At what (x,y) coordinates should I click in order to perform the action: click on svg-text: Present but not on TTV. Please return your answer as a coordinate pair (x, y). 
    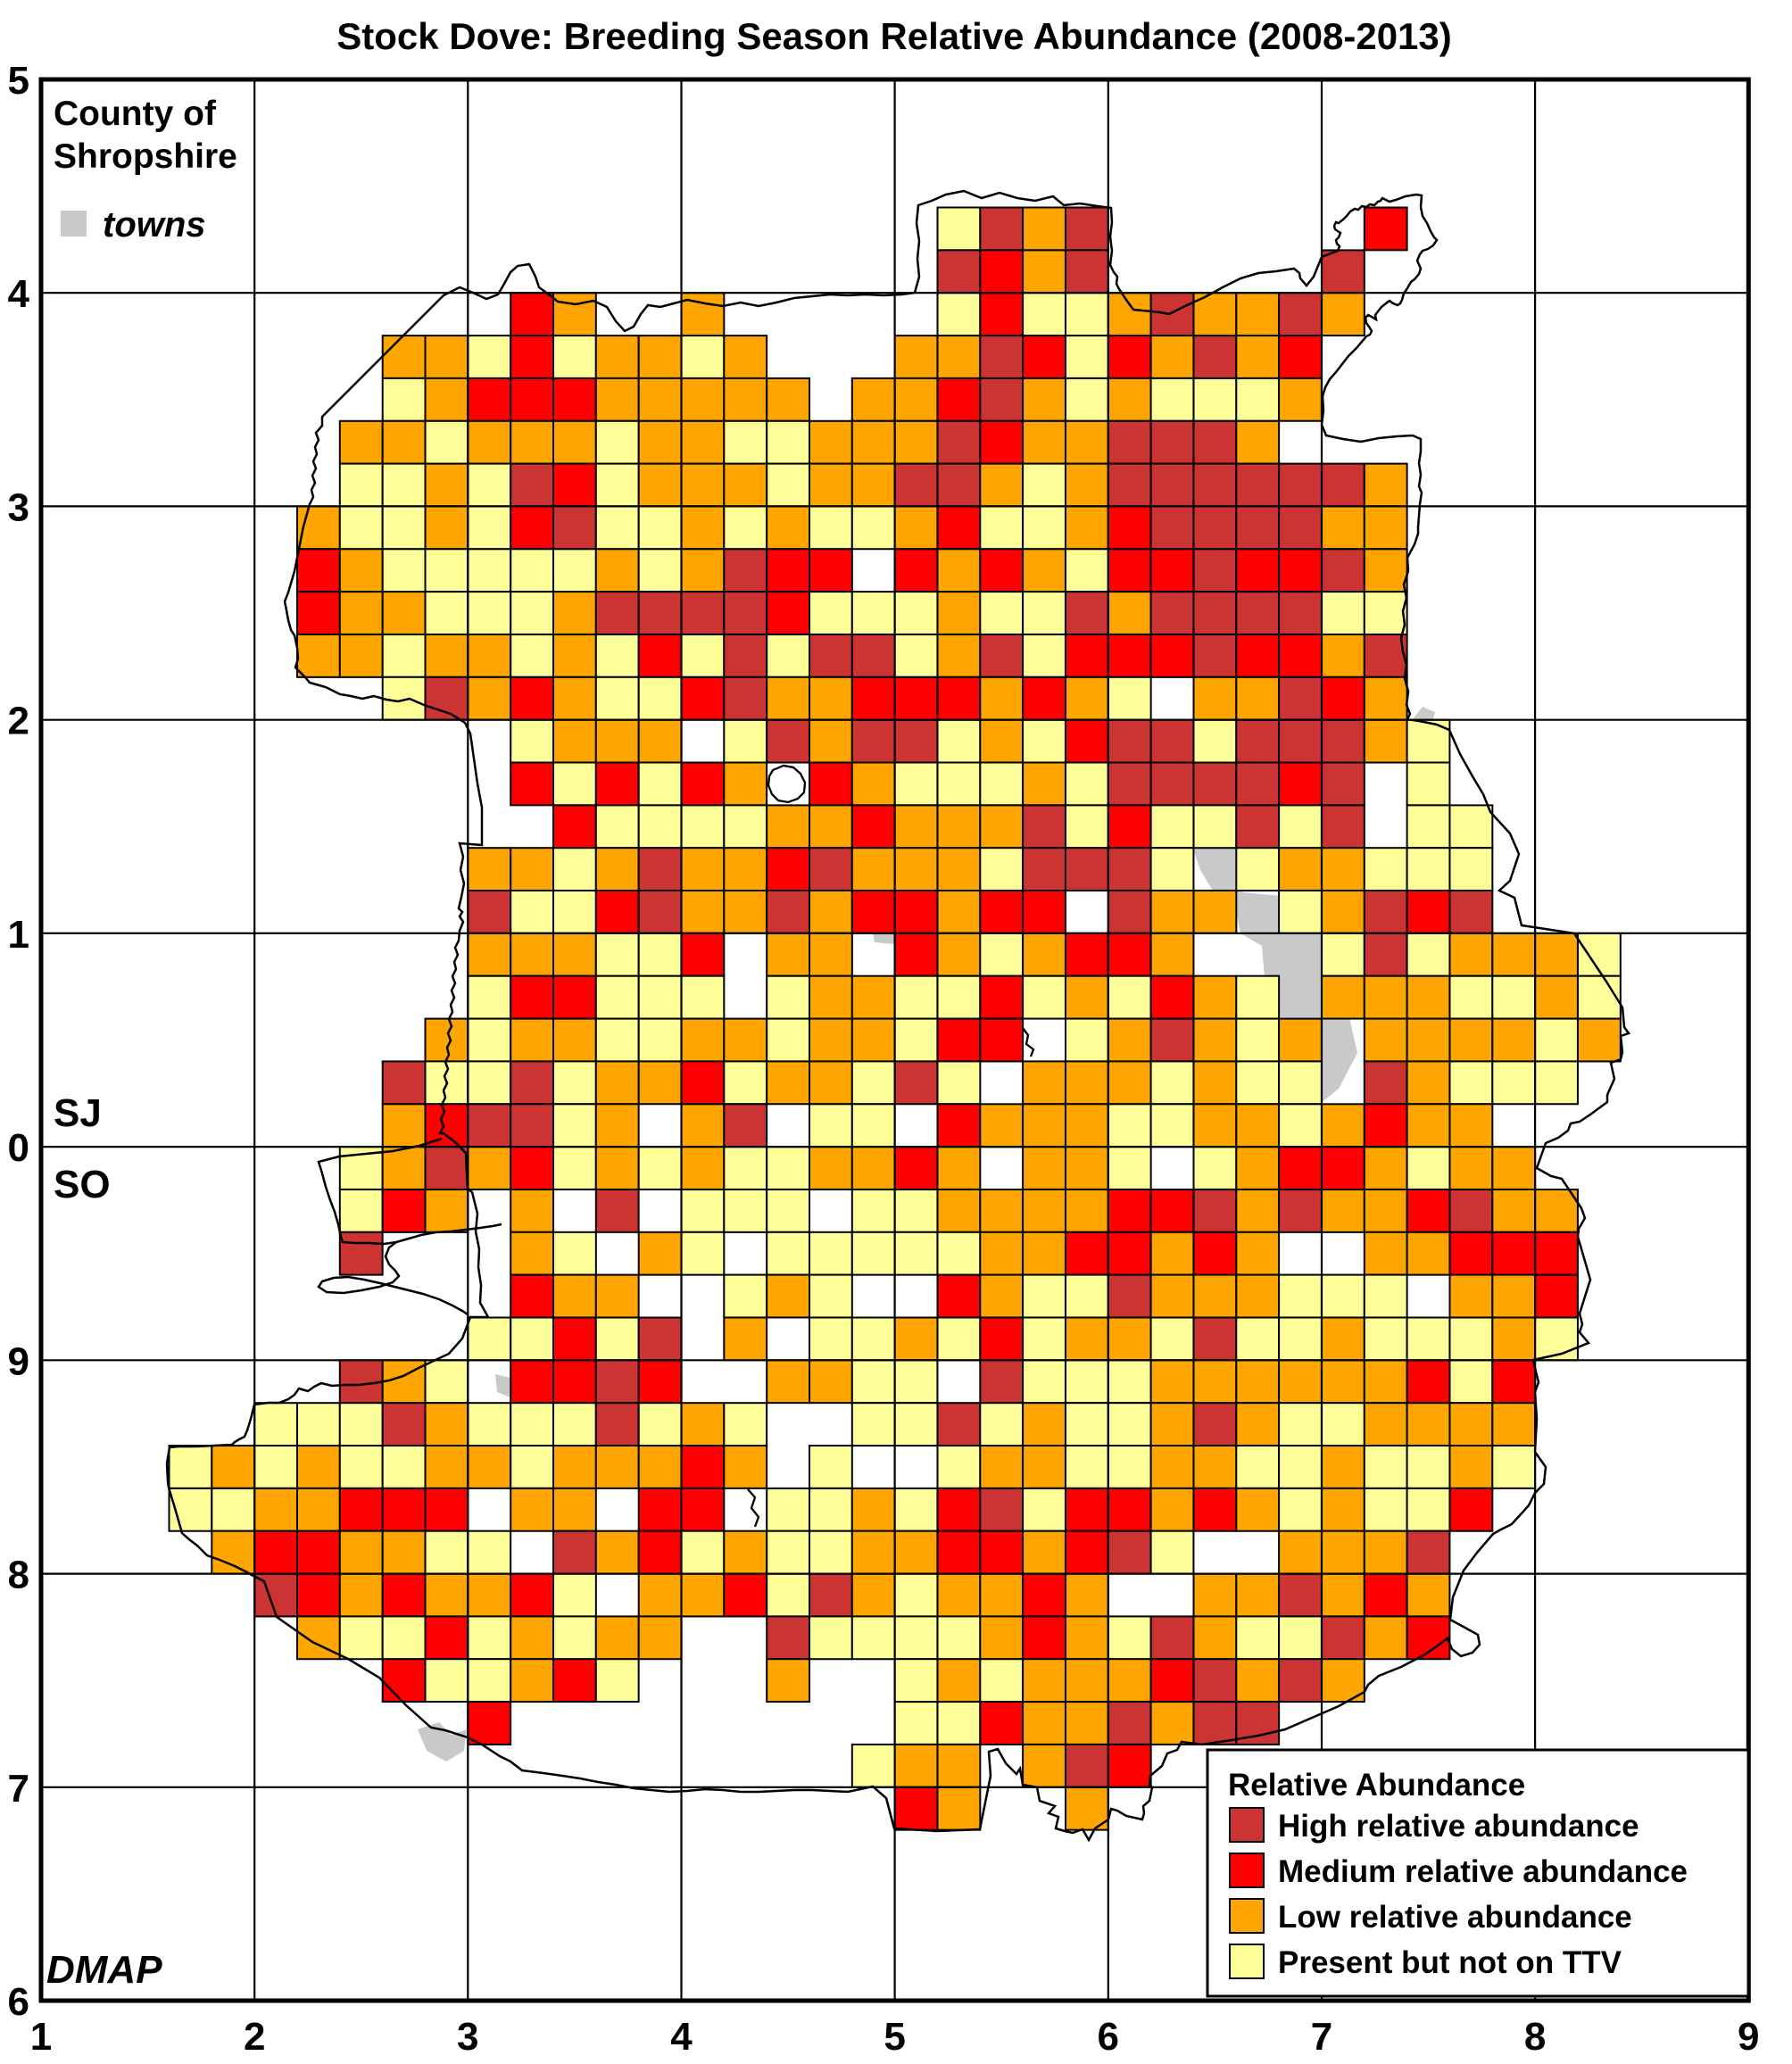
    Looking at the image, I should click on (1450, 1963).